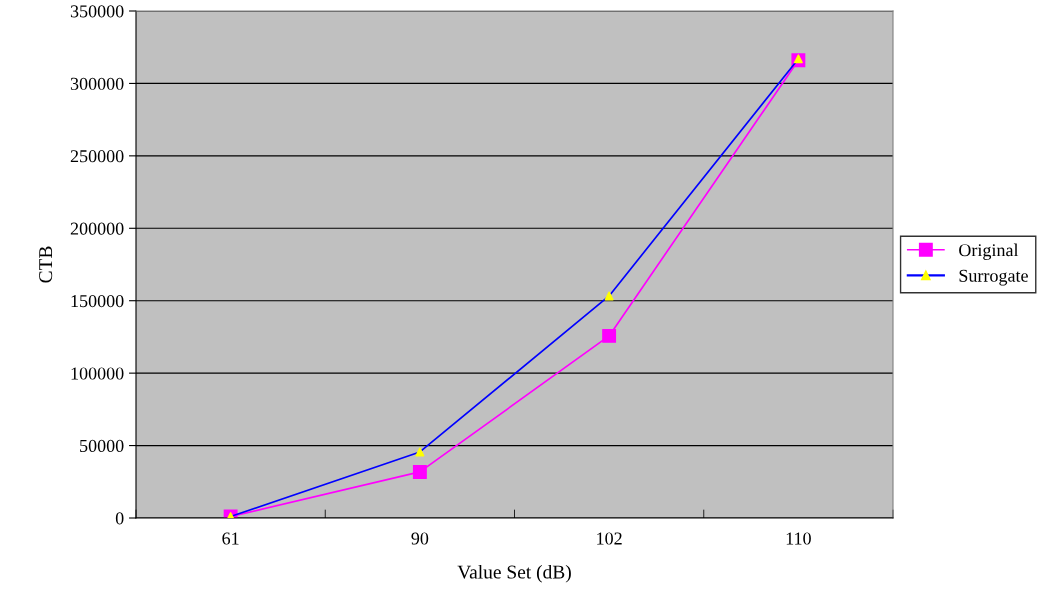  Describe the element at coordinates (514, 573) in the screenshot. I see `x-axis-title: Value Set (dB)` at that location.